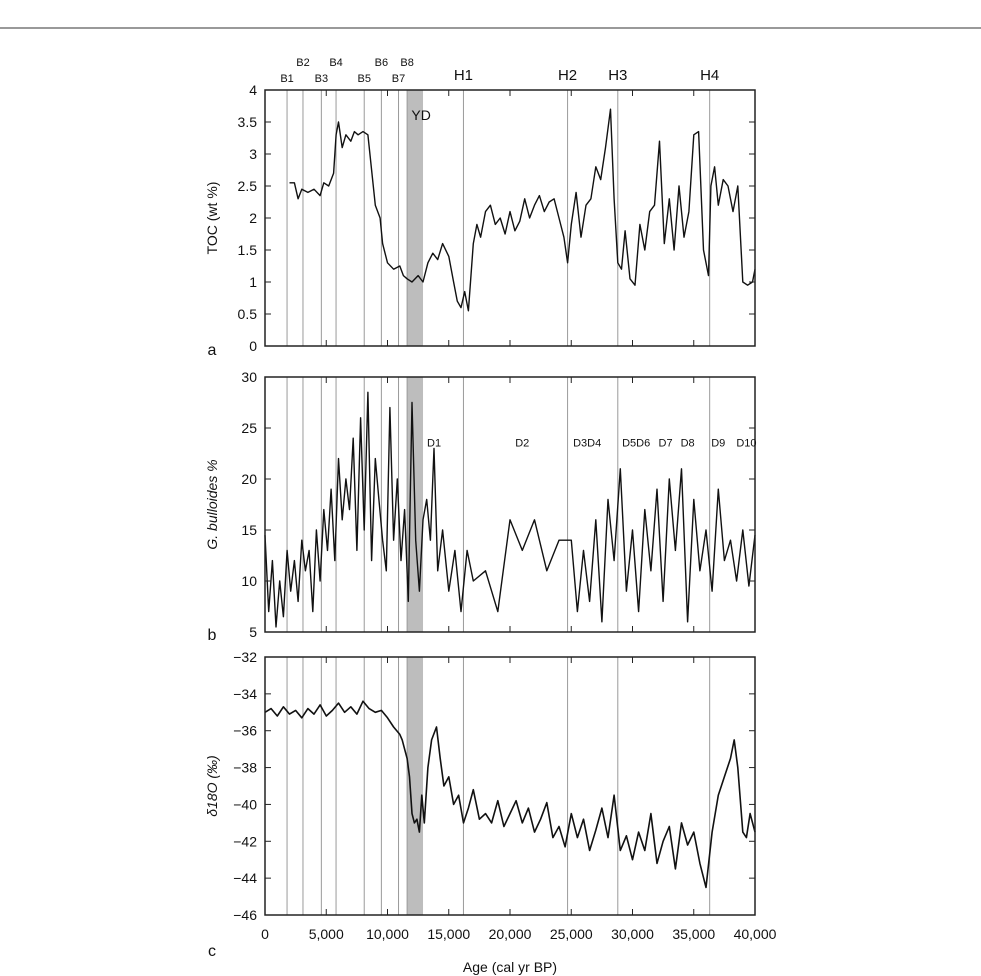  What do you see at coordinates (632, 934) in the screenshot?
I see `x-tick-label: 30,000` at bounding box center [632, 934].